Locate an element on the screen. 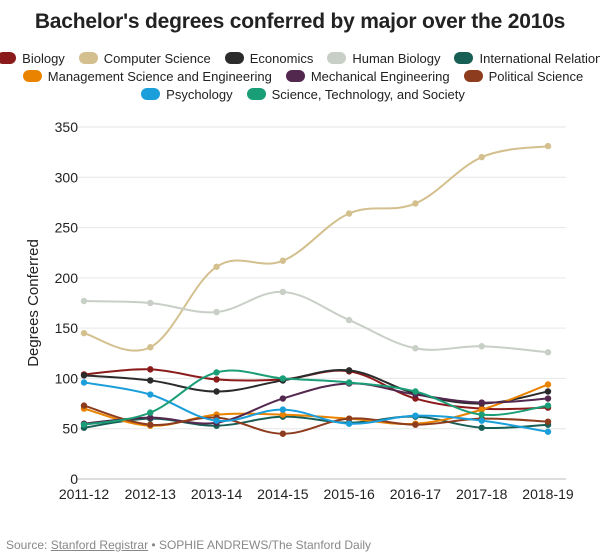 The width and height of the screenshot is (600, 557). legend-item-mechanical-engineering: Mechanical Engineering is located at coordinates (367, 76).